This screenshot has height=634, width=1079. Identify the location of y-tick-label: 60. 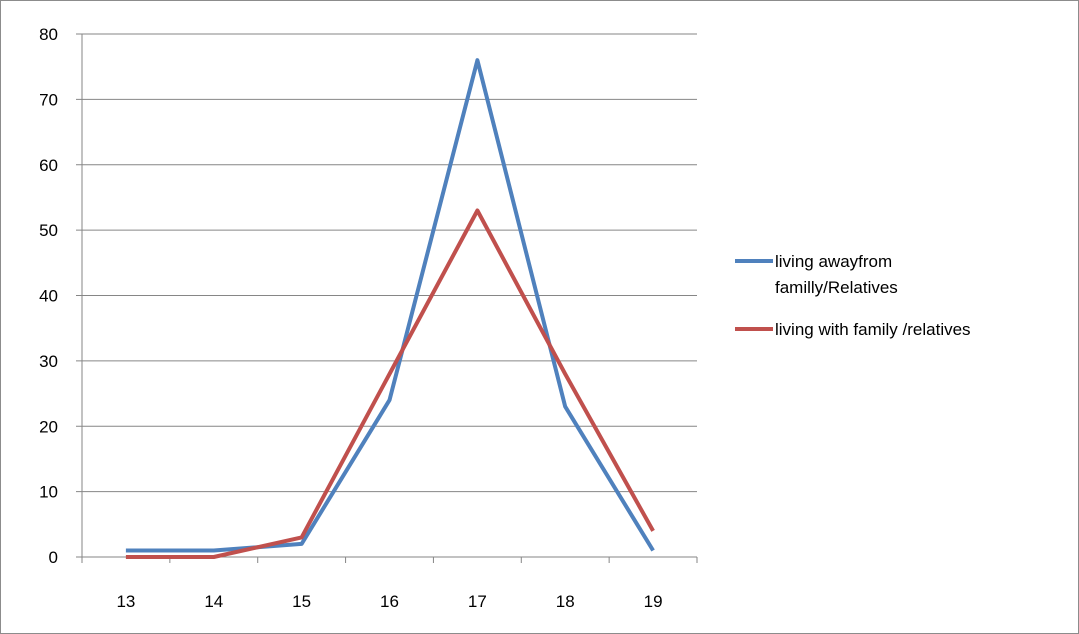
(48, 165).